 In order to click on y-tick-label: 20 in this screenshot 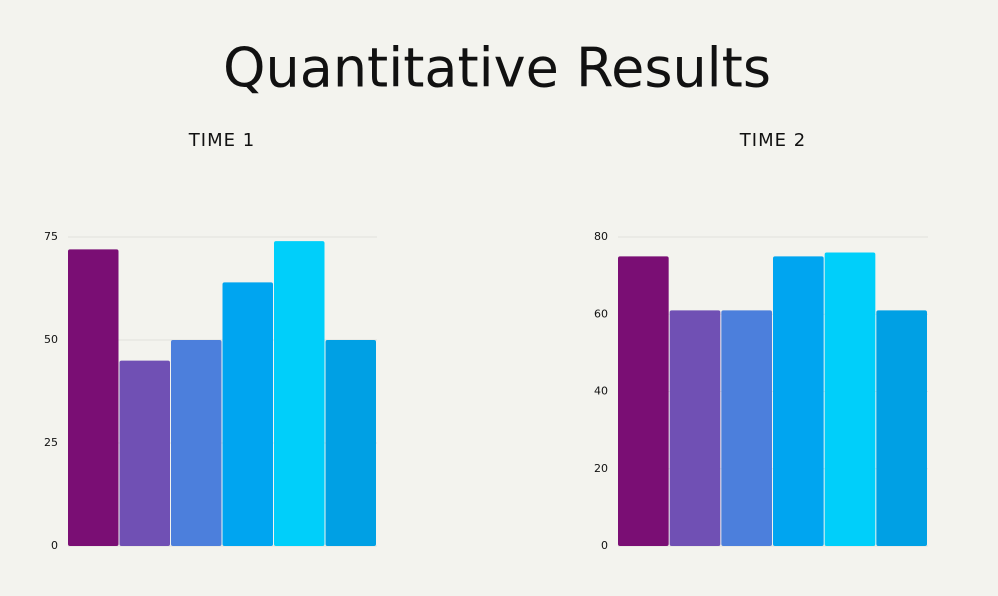, I will do `click(601, 468)`.